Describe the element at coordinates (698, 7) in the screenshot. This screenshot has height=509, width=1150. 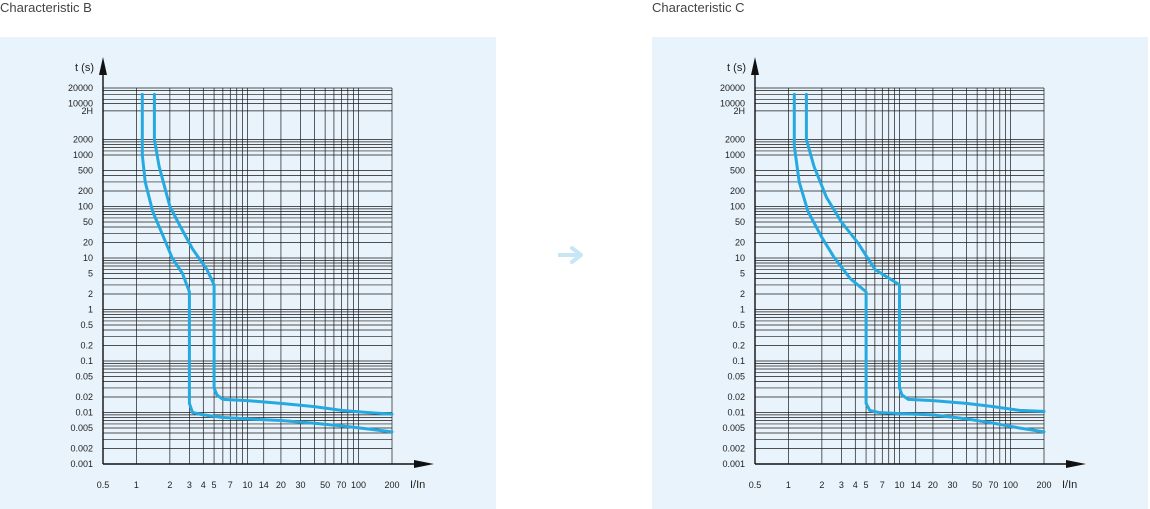
I see `chart-title-c: Characteristic C` at that location.